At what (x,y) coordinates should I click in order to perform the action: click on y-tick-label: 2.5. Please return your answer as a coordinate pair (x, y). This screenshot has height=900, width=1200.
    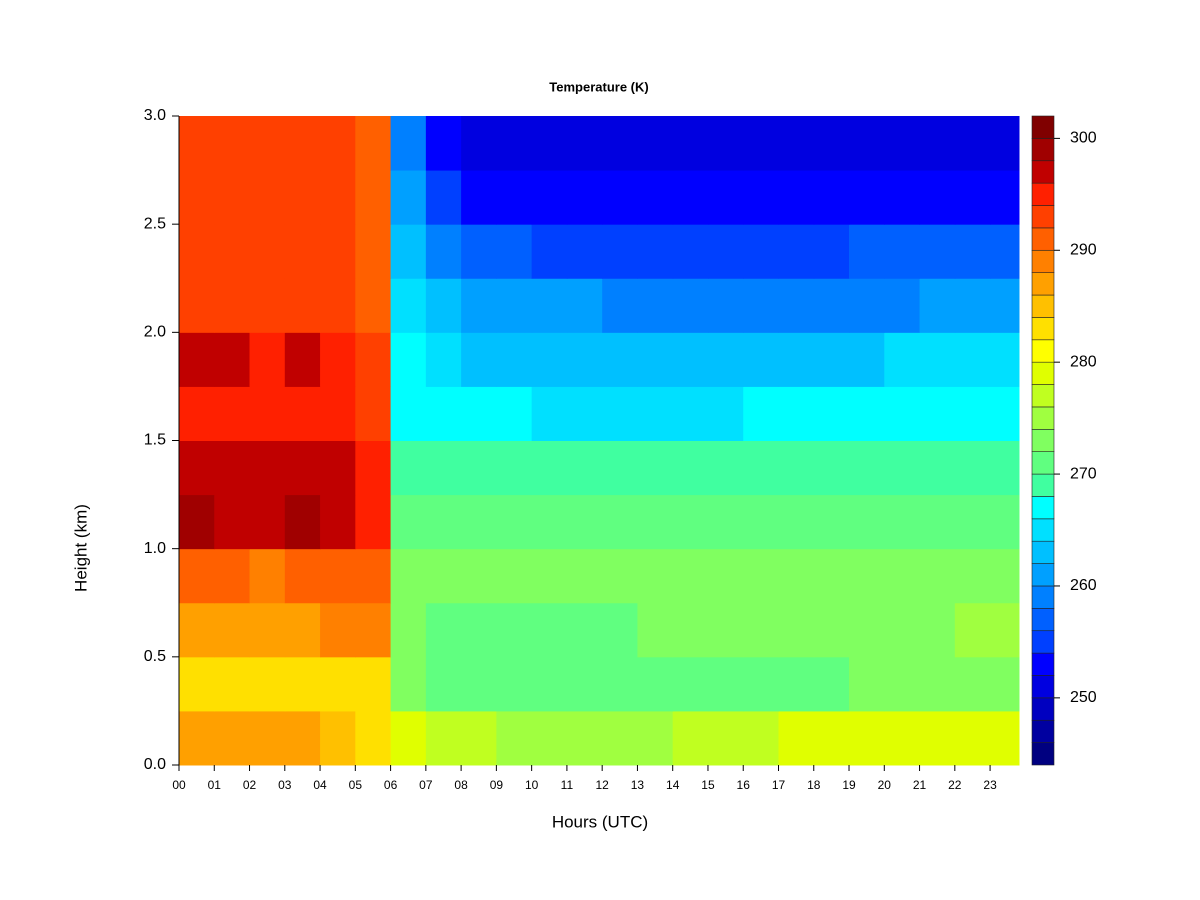
    Looking at the image, I should click on (155, 223).